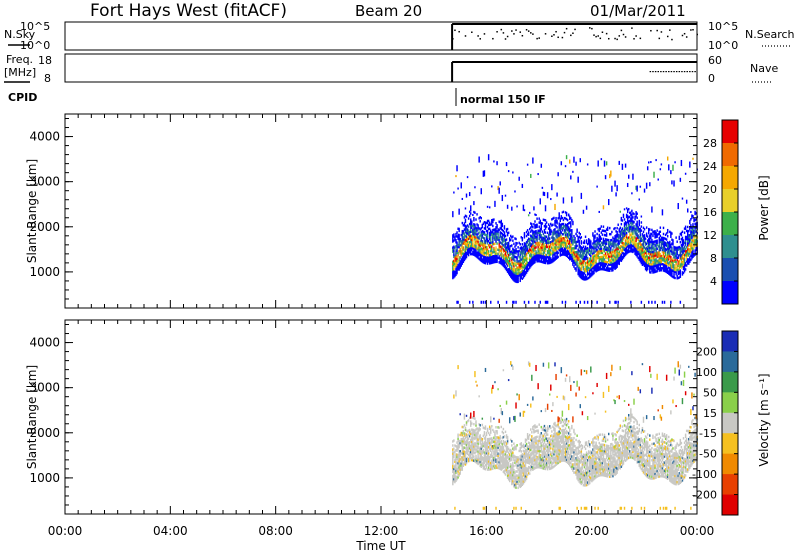  What do you see at coordinates (47, 78) in the screenshot?
I see `freq-tick-low: 8` at bounding box center [47, 78].